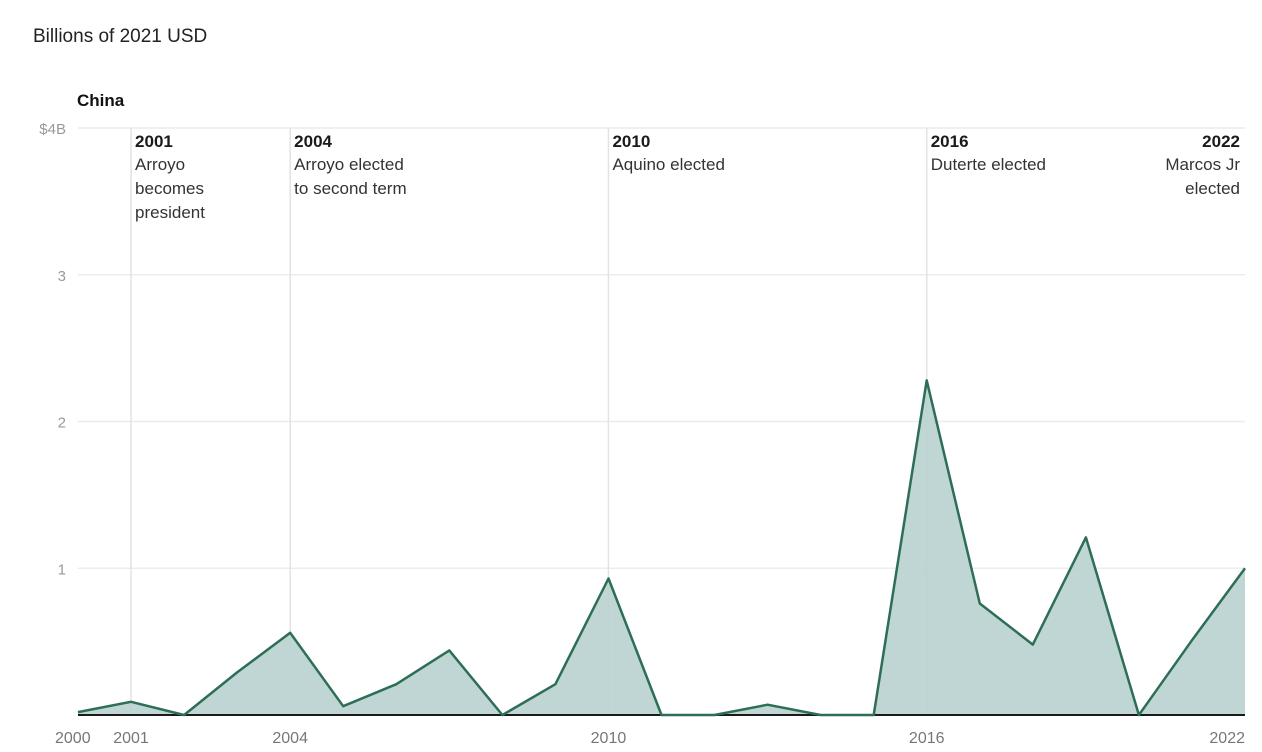  What do you see at coordinates (169, 188) in the screenshot?
I see `annotation-text-2001-1: becomes` at bounding box center [169, 188].